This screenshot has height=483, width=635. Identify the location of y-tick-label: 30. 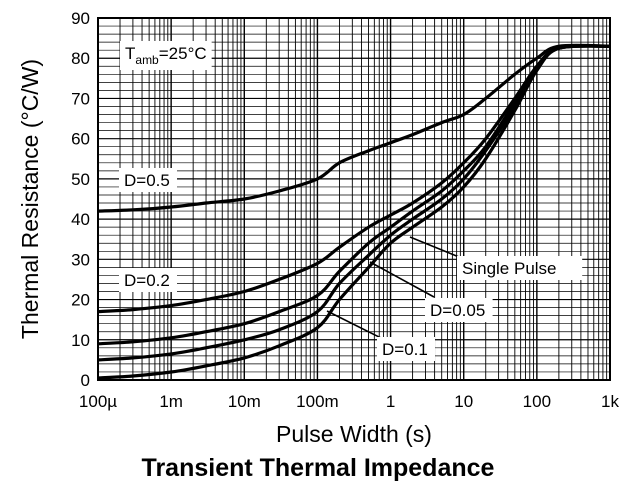
(80, 259).